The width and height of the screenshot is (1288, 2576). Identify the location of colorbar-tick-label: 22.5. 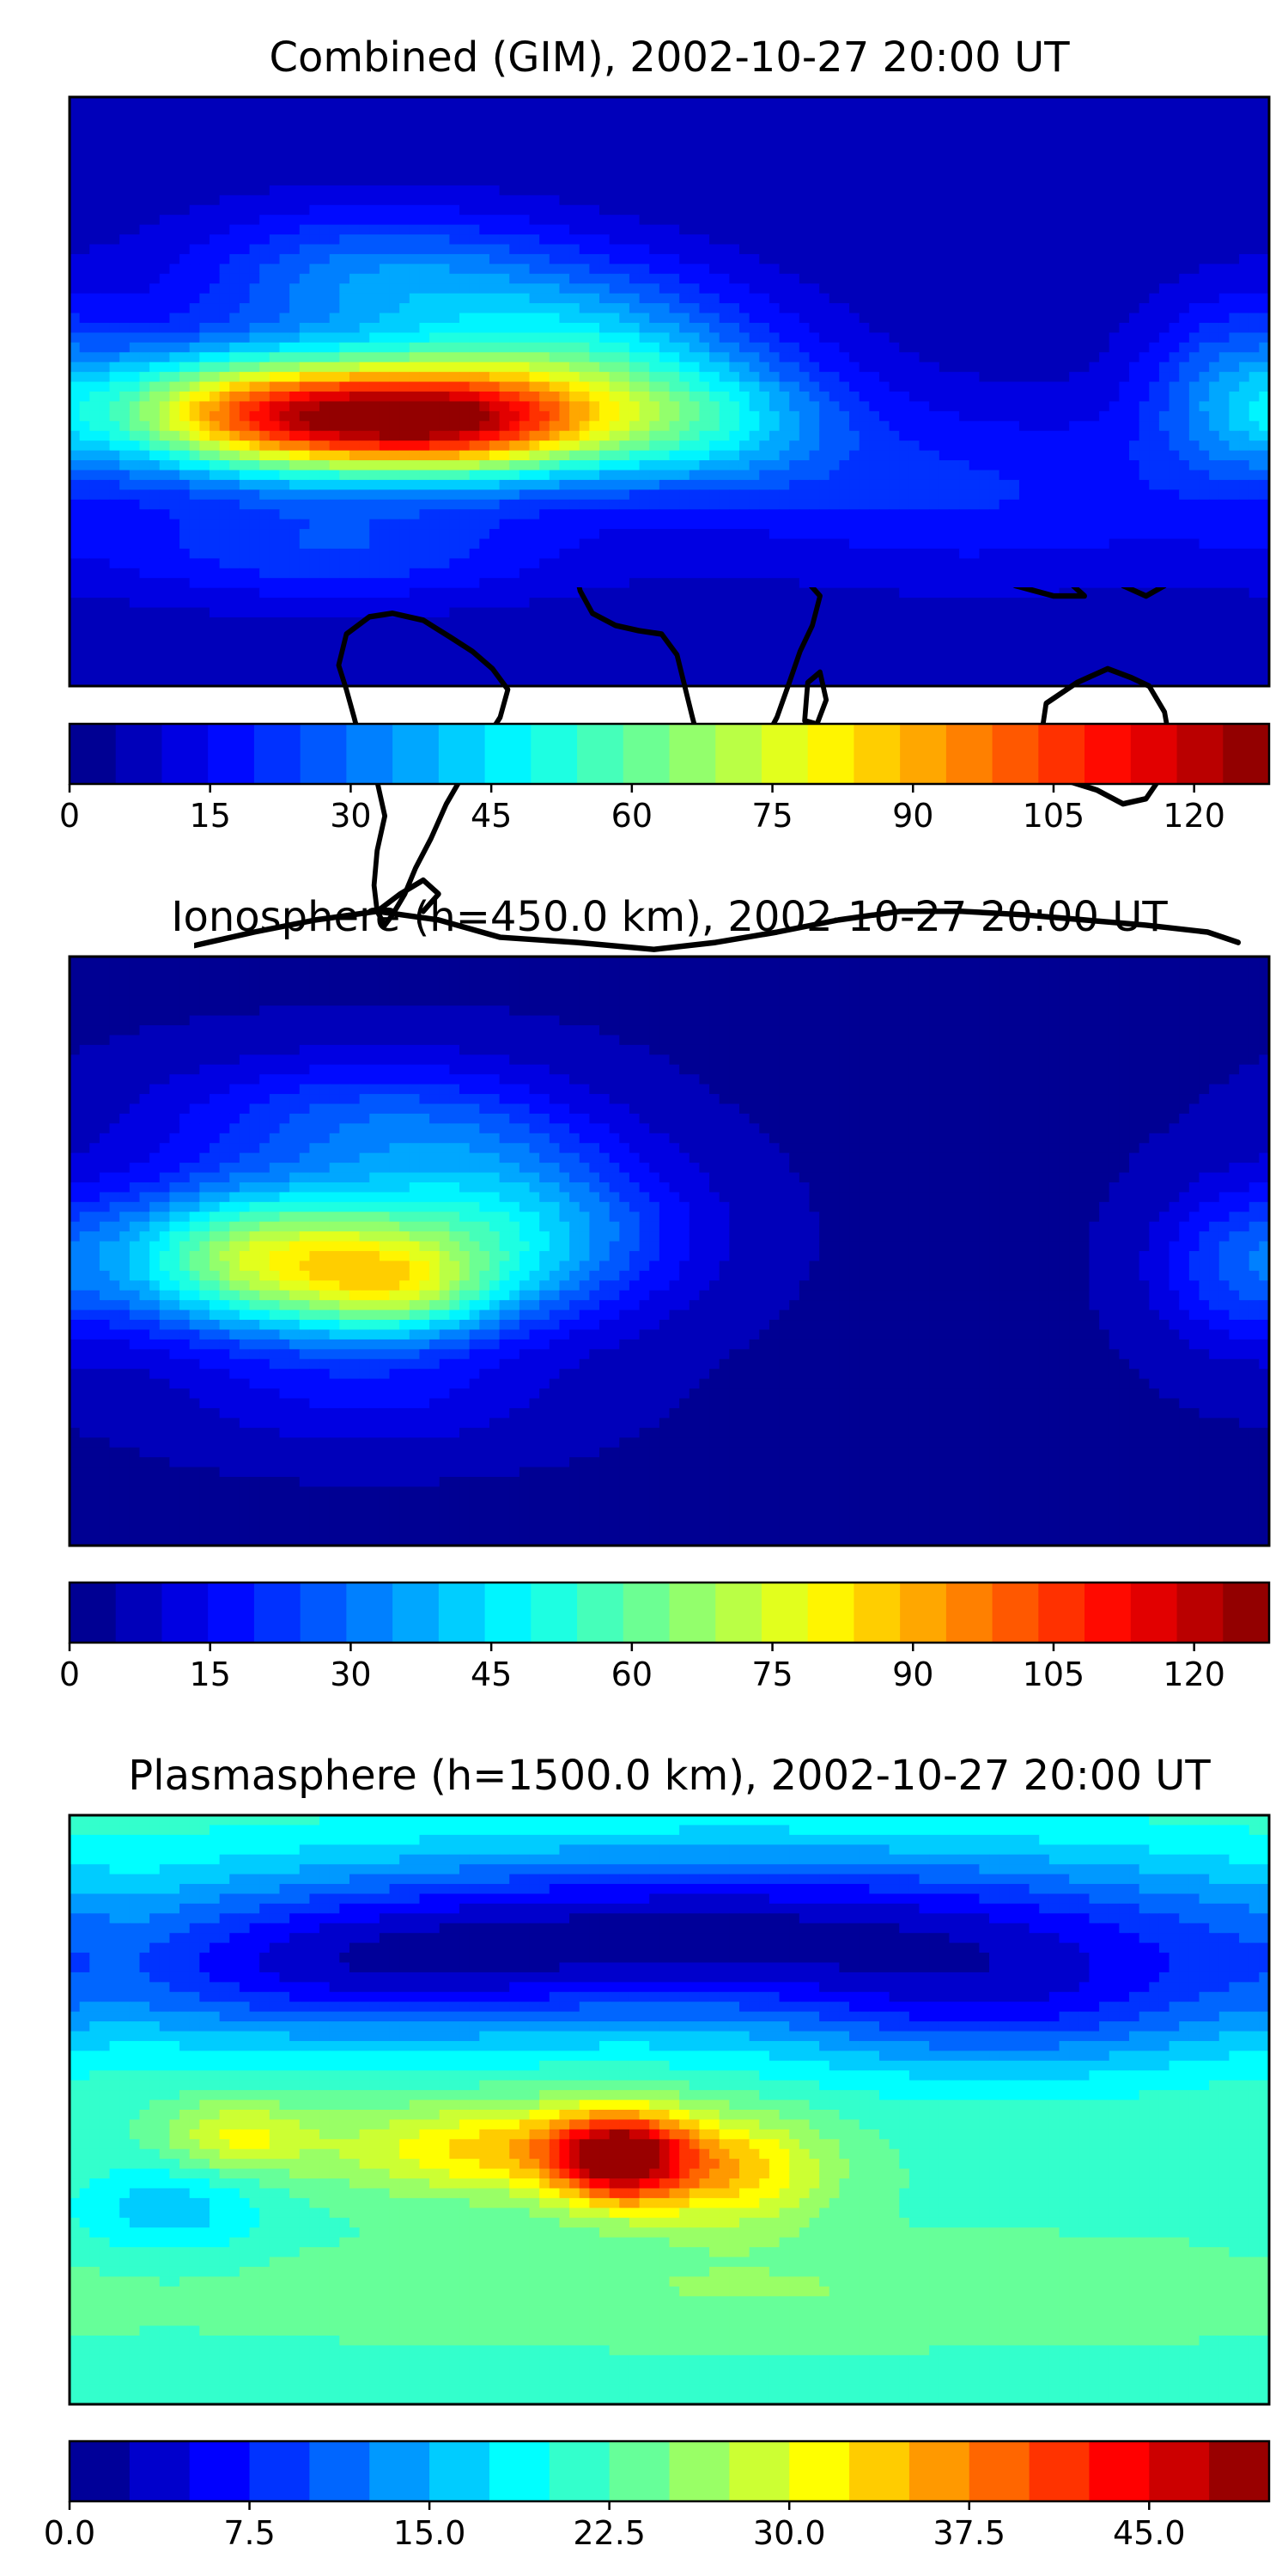
(609, 2533).